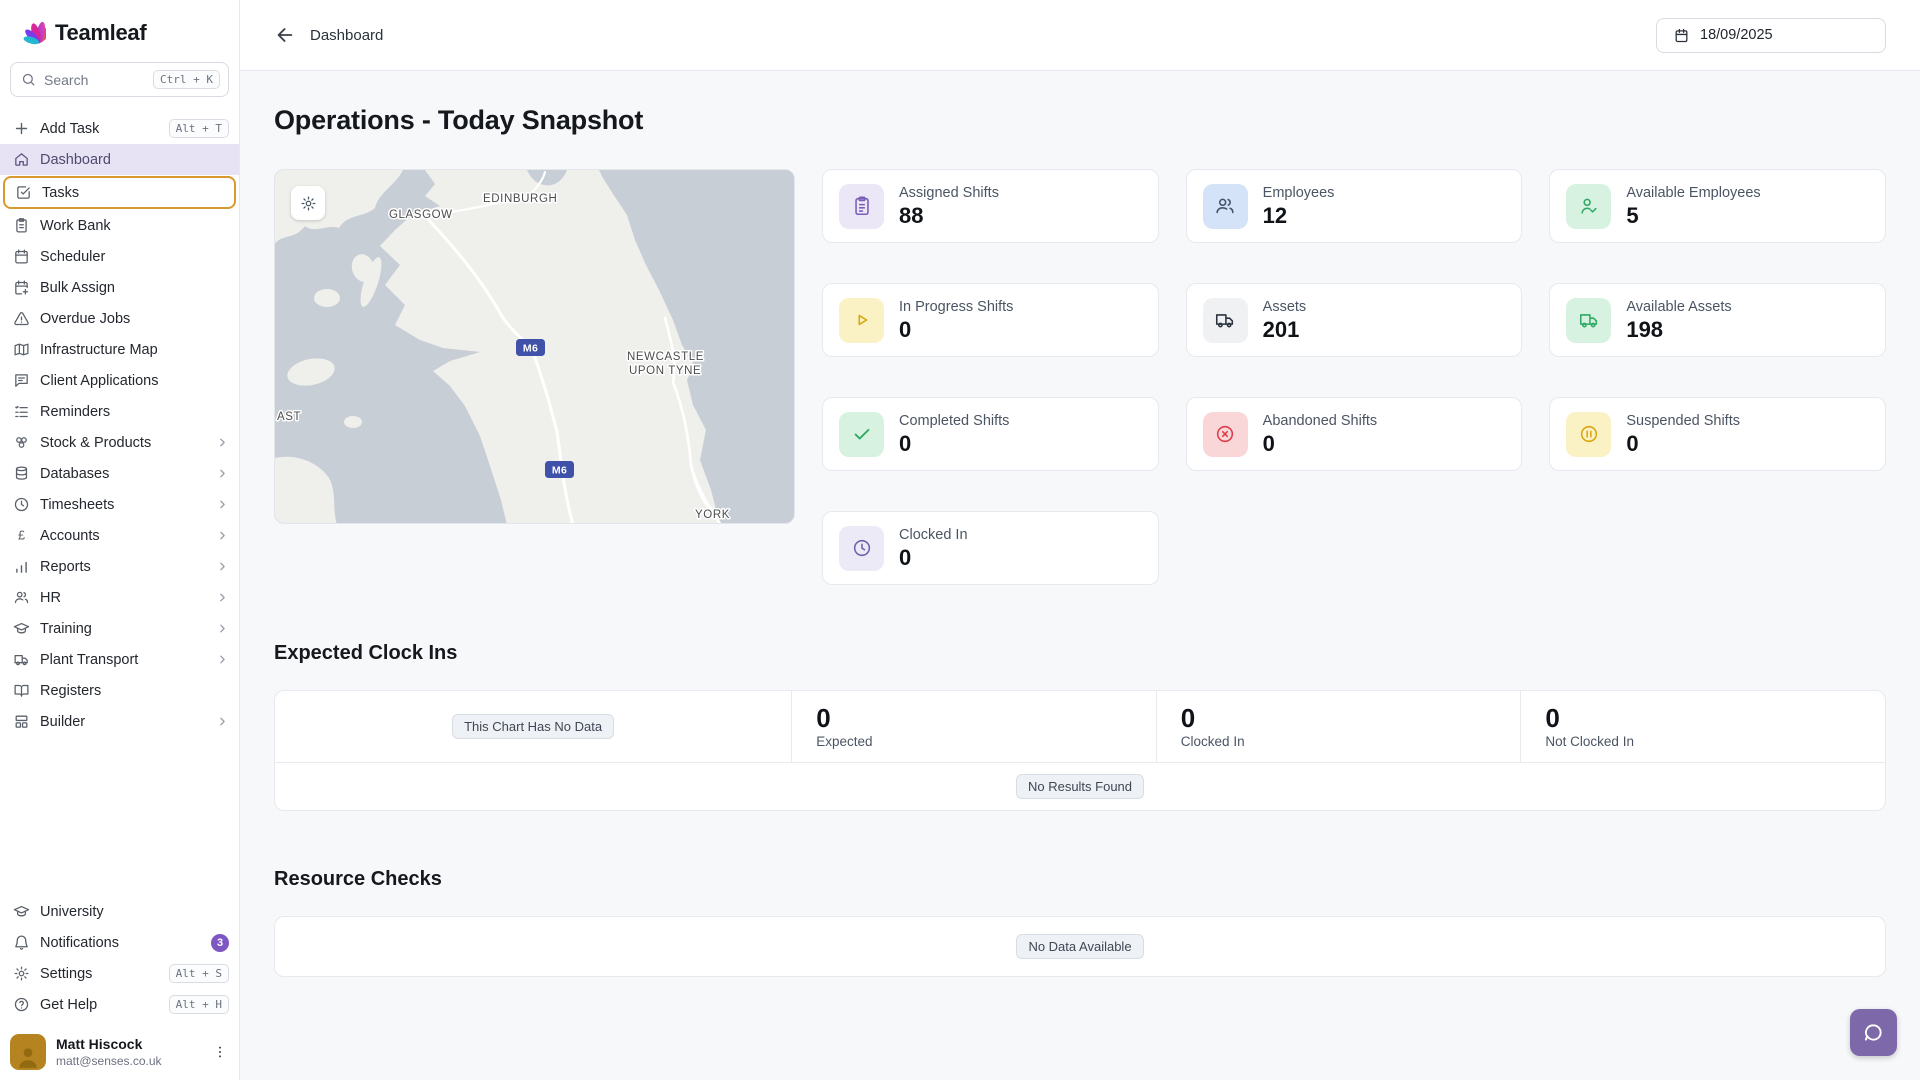 This screenshot has width=1920, height=1080. What do you see at coordinates (119, 911) in the screenshot?
I see `sidebar-item-university: University` at bounding box center [119, 911].